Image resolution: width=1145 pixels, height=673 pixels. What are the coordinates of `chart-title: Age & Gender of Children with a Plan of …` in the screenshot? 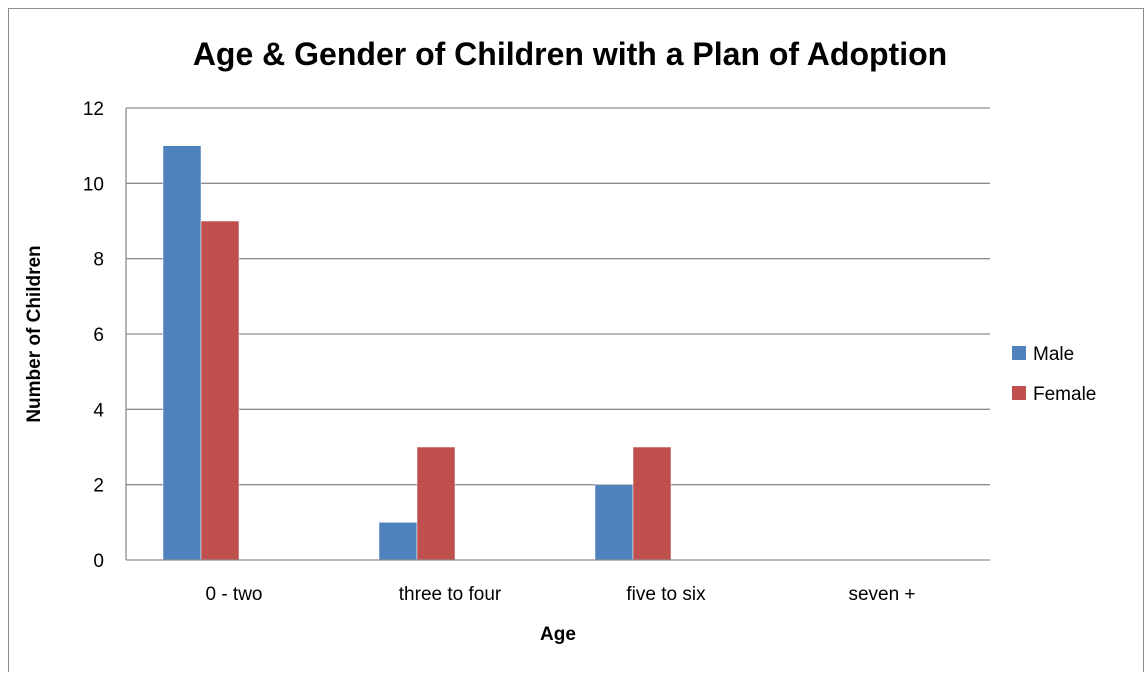 It's located at (570, 54).